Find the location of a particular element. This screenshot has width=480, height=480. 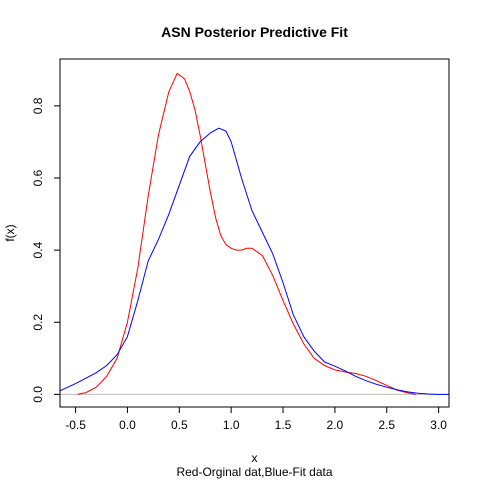

y-tick-label: 0.2 is located at coordinates (38, 322).